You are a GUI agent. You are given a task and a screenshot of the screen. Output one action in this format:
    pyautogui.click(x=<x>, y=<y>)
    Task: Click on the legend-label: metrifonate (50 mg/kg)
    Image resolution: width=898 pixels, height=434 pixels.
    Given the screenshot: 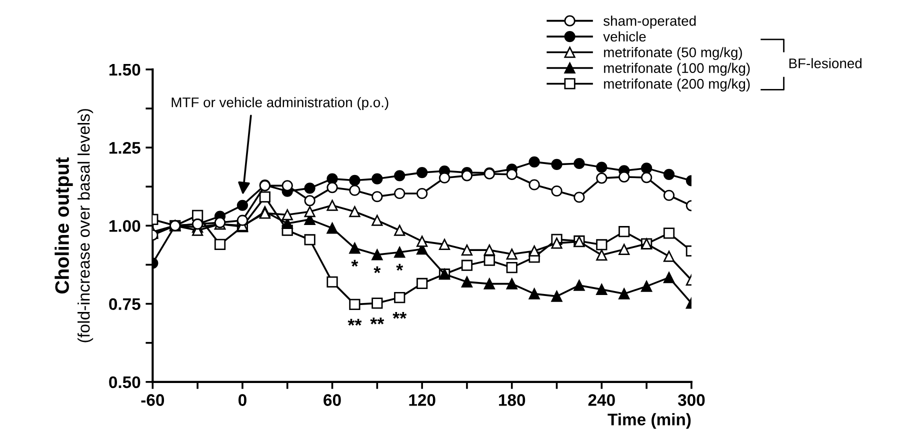 What is the action you would take?
    pyautogui.click(x=673, y=53)
    